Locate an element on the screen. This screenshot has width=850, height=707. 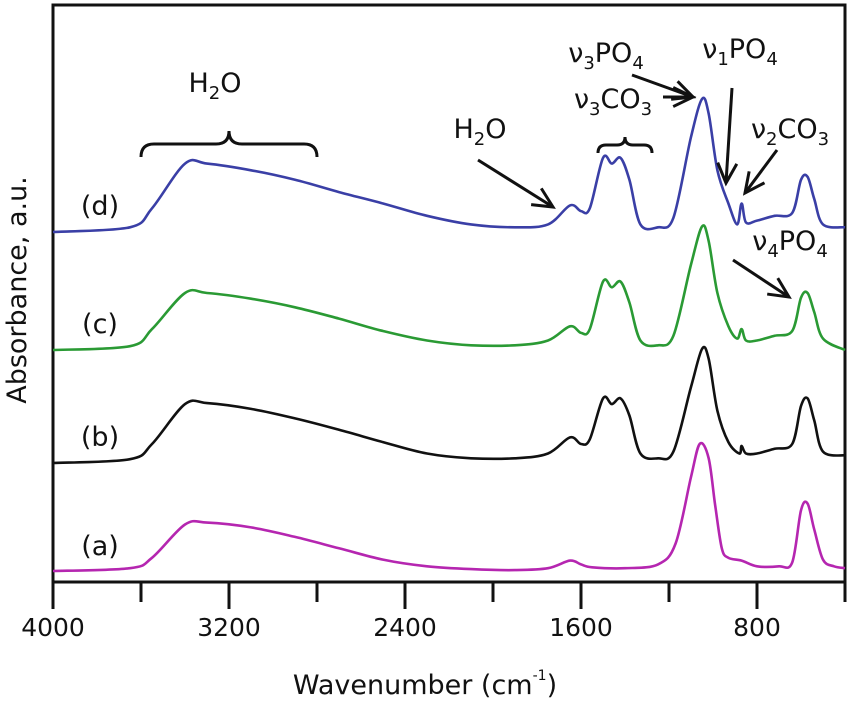
x-axis-label-text: Wavenumber (cm is located at coordinates (413, 685).